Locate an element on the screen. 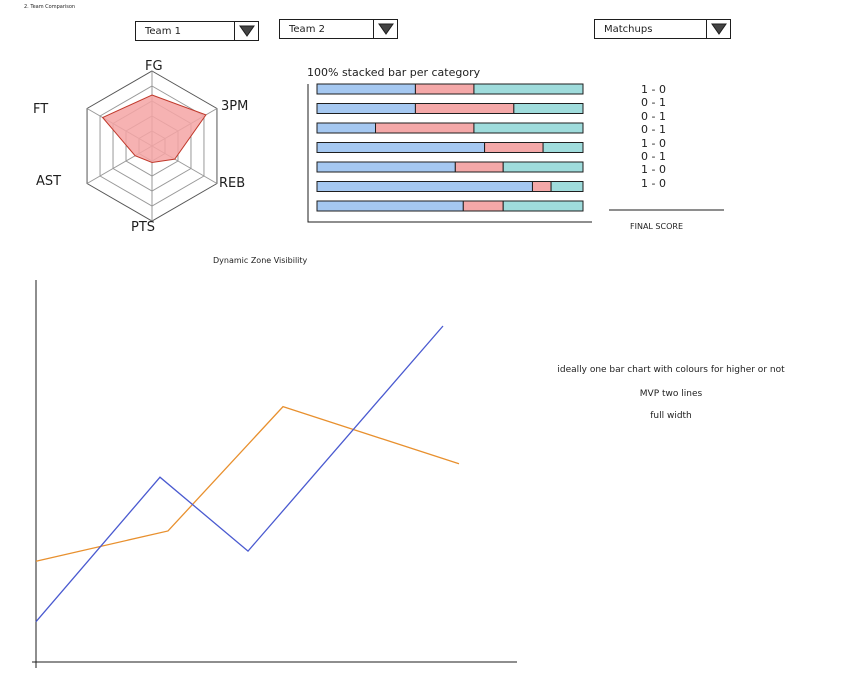 The height and width of the screenshot is (684, 862). note-mvp: MVP two lines is located at coordinates (671, 394).